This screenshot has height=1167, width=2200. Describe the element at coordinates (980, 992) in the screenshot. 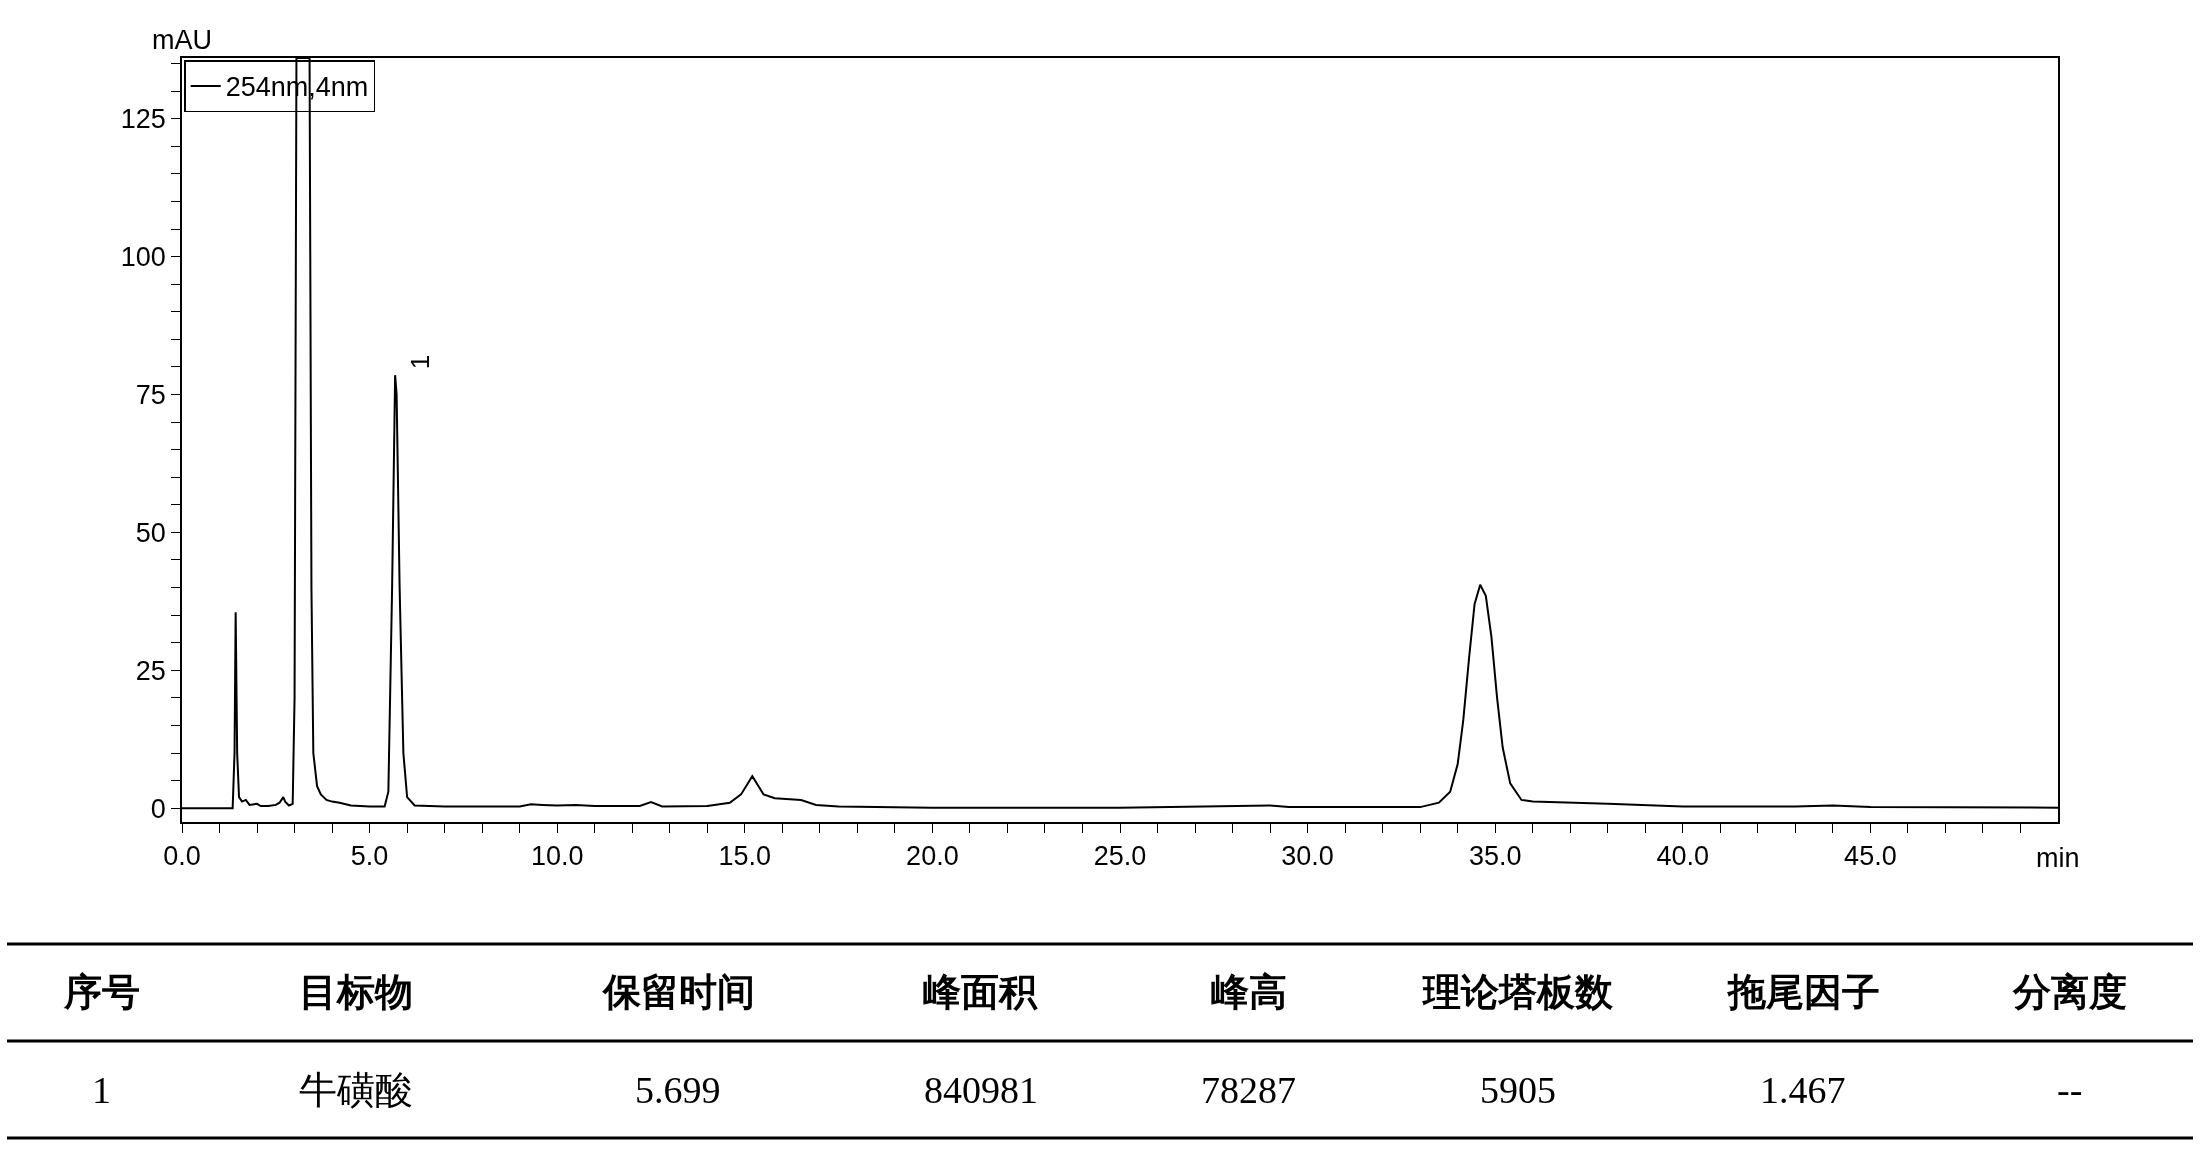

I see `text: 峰面积` at that location.